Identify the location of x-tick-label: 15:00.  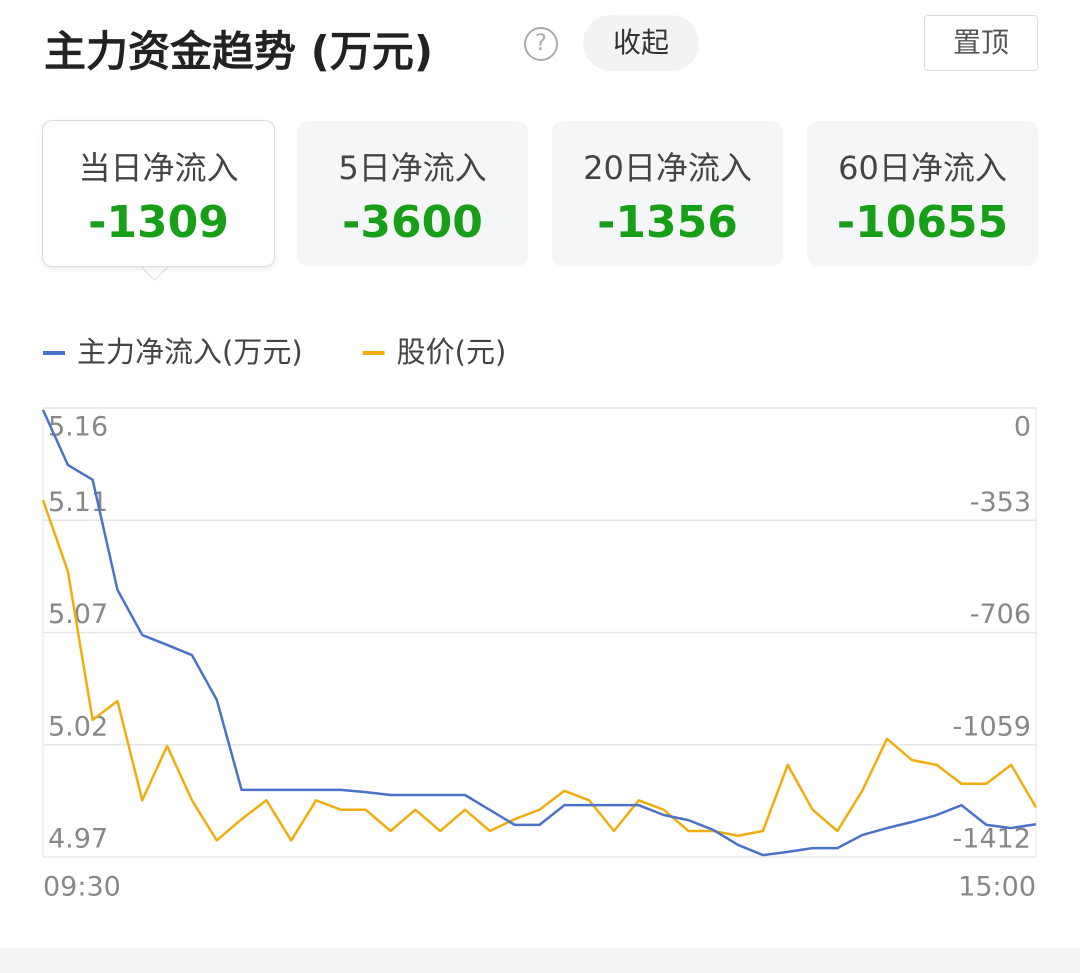
(997, 887).